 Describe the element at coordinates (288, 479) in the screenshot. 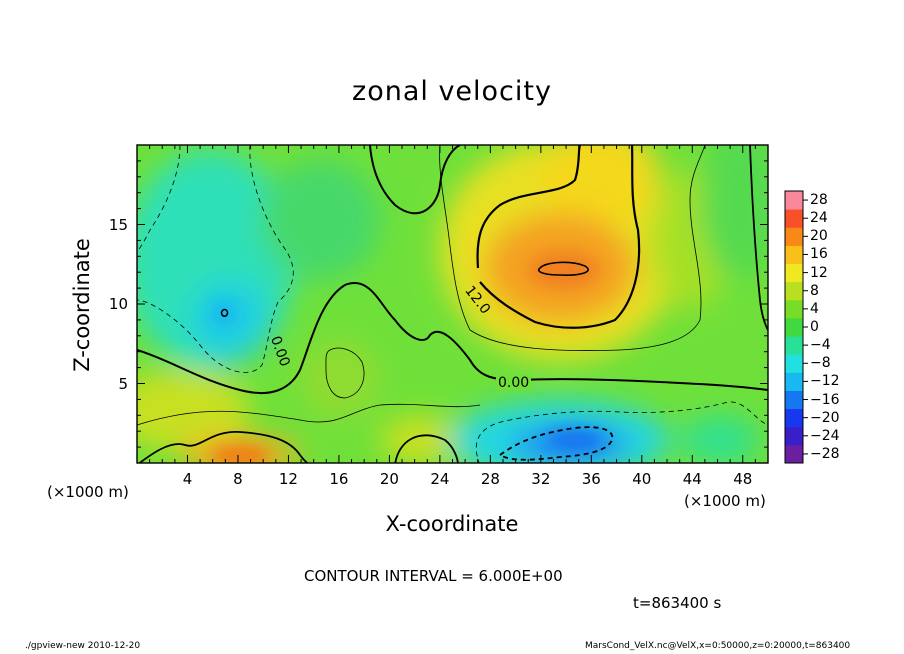

I see `x-tick-label: 12` at that location.